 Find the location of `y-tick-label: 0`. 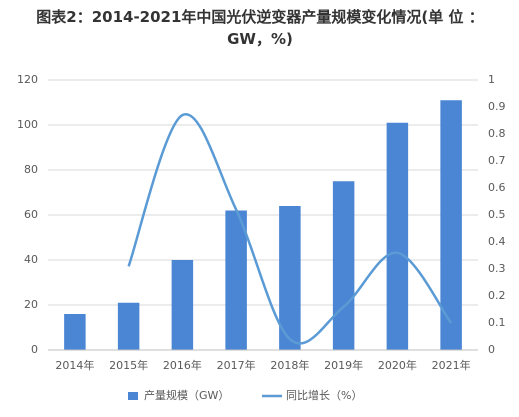

y-tick-label: 0 is located at coordinates (34, 349).